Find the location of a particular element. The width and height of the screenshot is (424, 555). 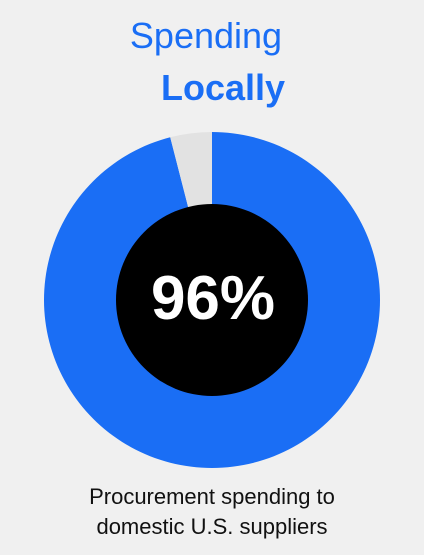

center-percentage-label: 96% is located at coordinates (213, 298).